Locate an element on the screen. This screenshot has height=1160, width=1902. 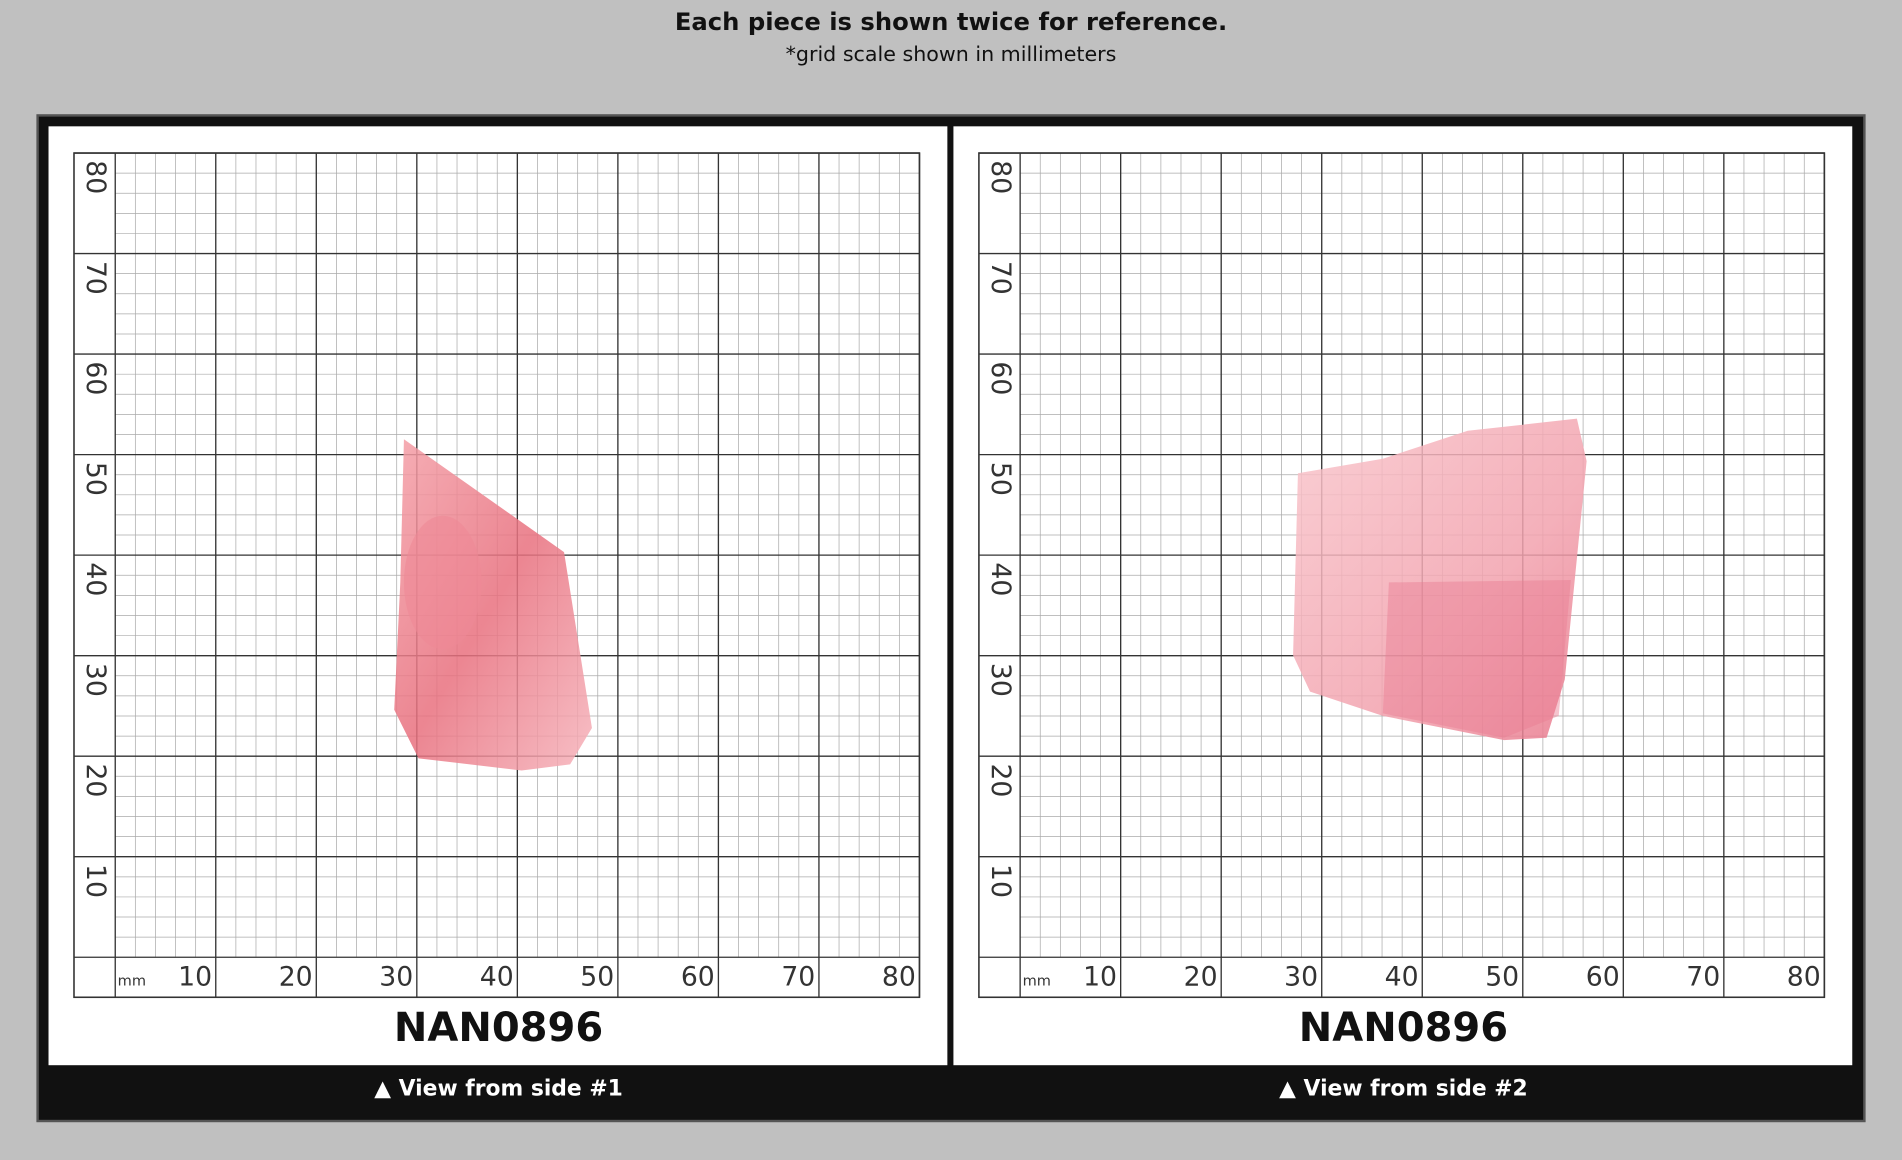
subtitle: *grid scale shown in millimeters is located at coordinates (951, 54).